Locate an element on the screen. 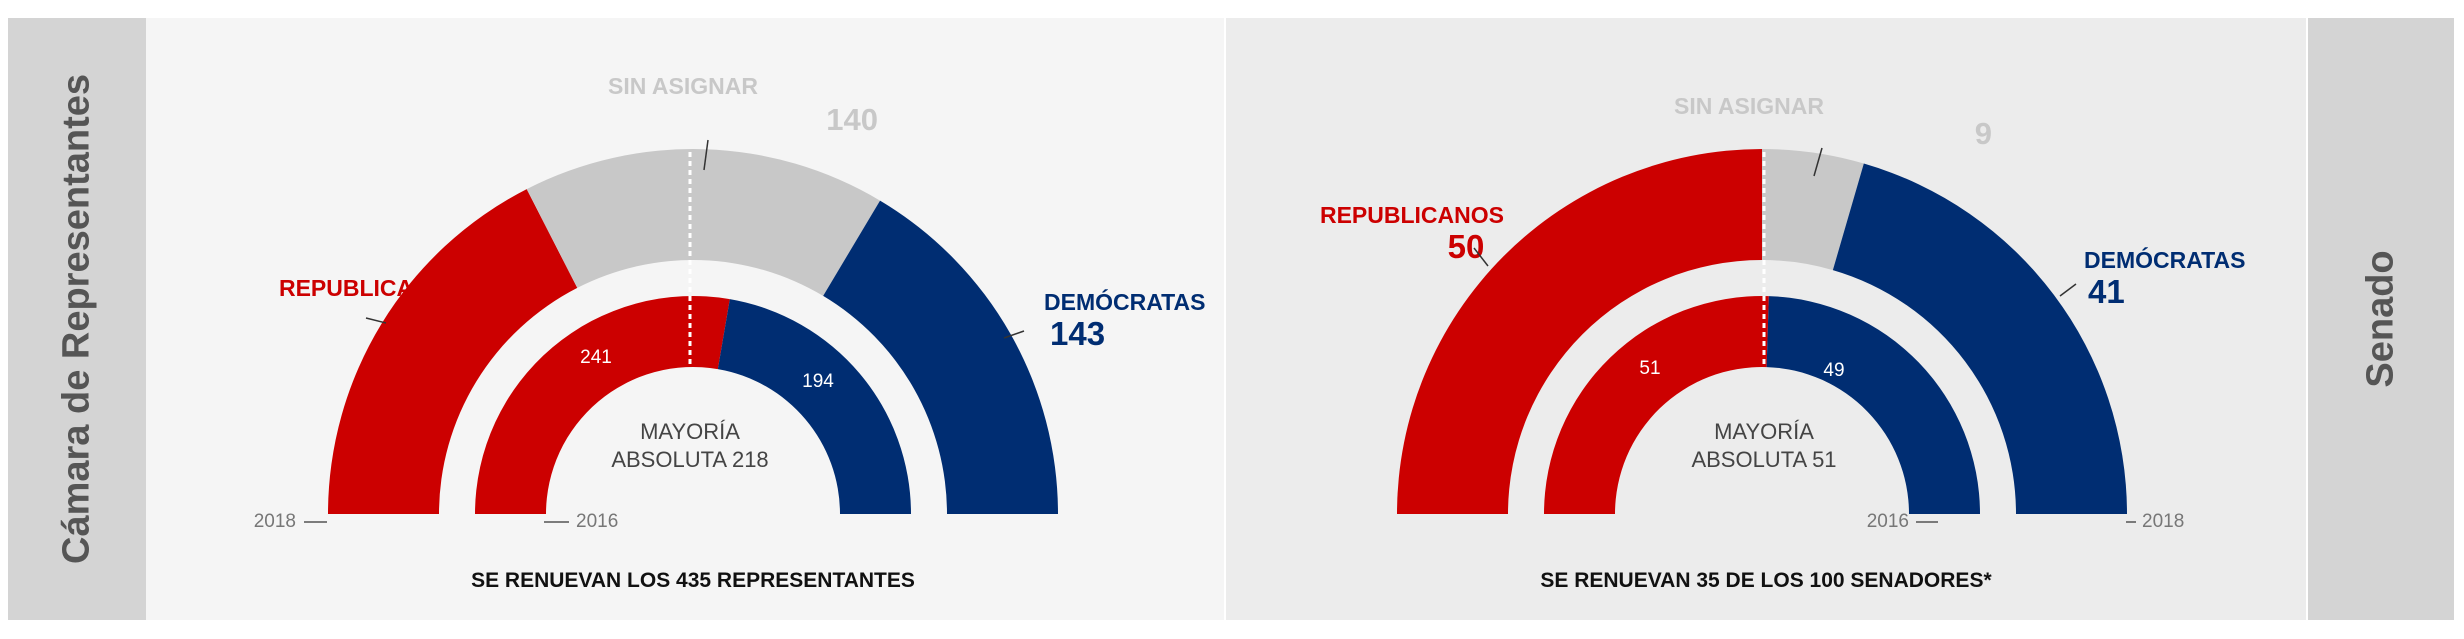  house-outer-year: 2018 is located at coordinates (275, 521).